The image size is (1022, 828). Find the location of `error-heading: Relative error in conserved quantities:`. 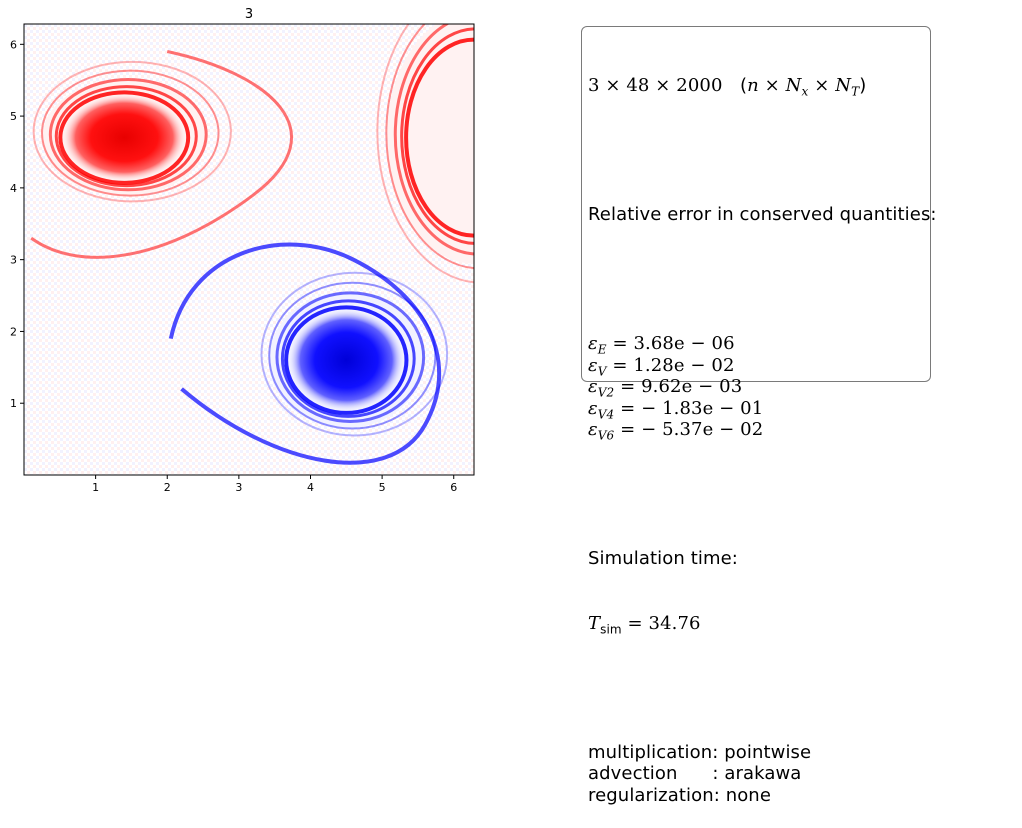

error-heading: Relative error in conserved quantities: is located at coordinates (762, 214).